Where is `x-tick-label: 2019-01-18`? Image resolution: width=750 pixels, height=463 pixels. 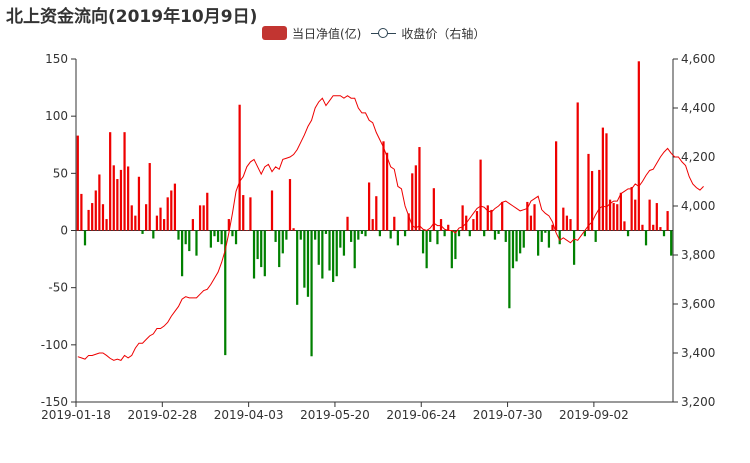 x-tick-label: 2019-01-18 is located at coordinates (76, 415).